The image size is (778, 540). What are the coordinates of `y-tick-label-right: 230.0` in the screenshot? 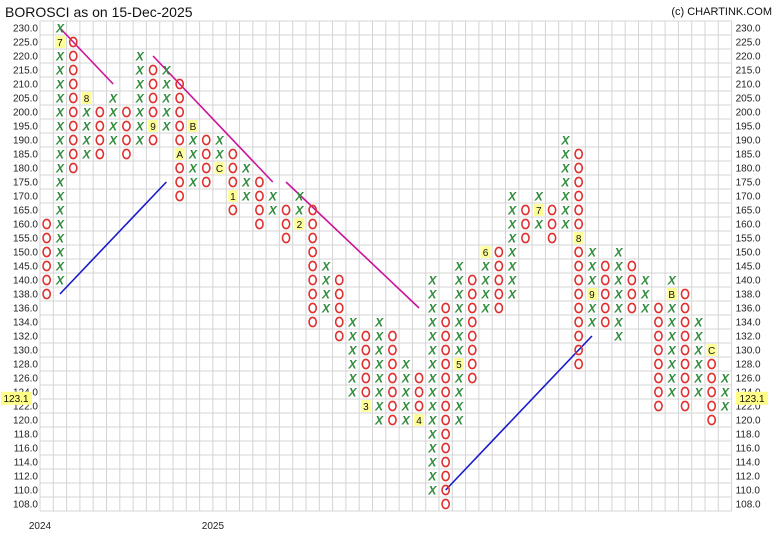 It's located at (748, 29).